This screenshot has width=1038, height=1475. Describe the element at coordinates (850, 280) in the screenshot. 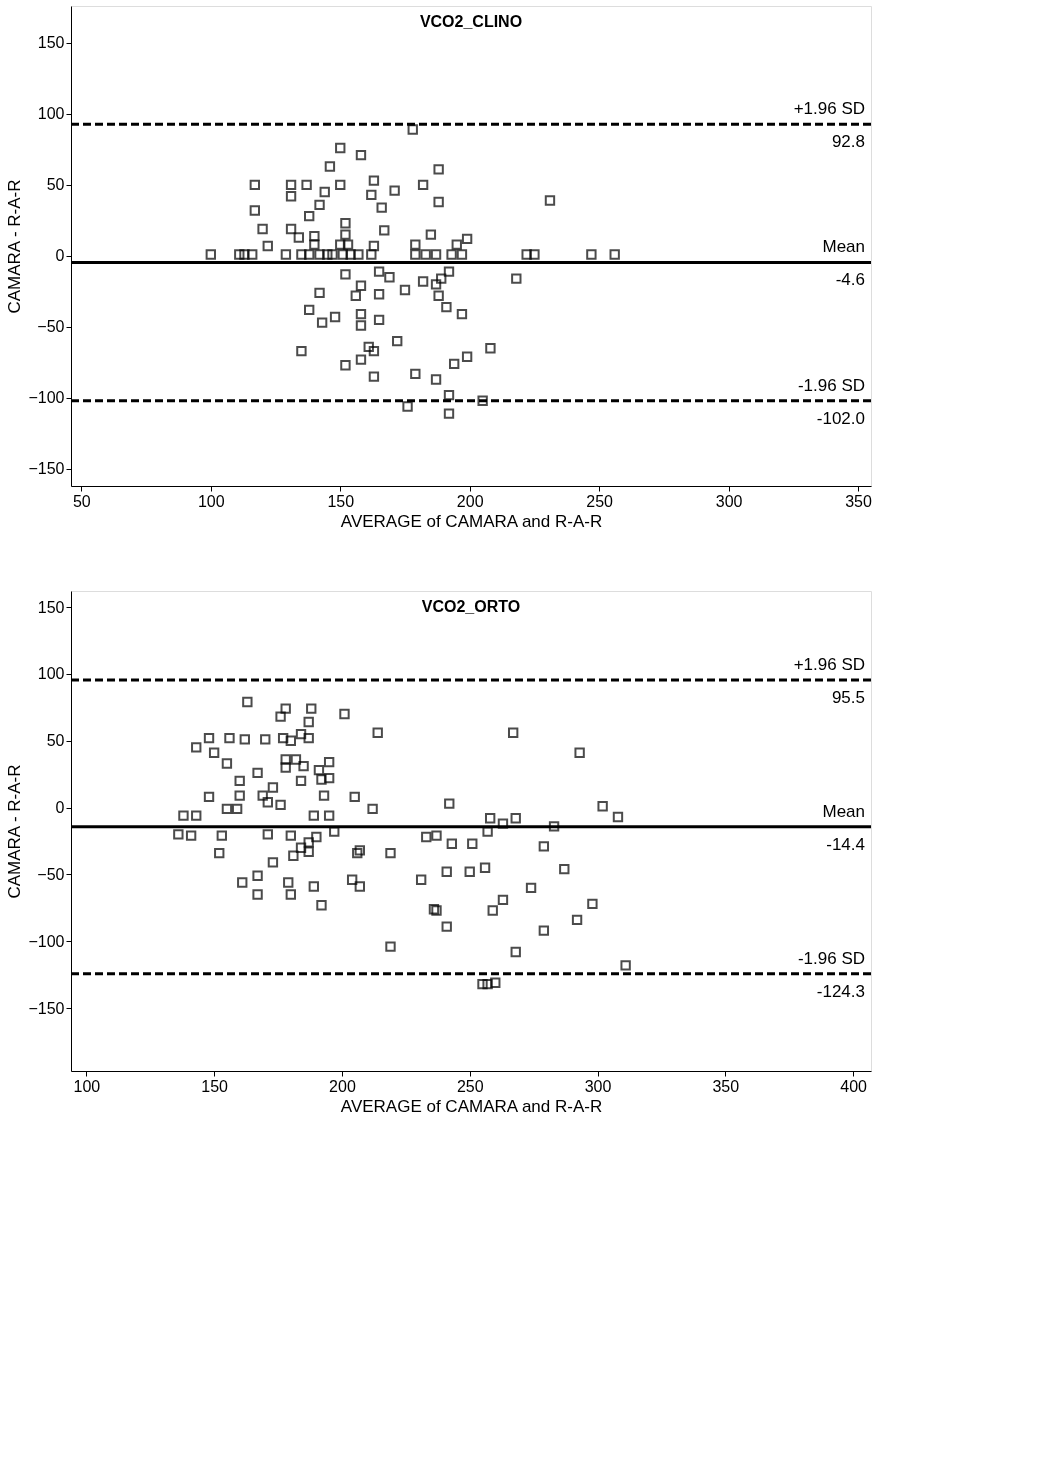

I see `annotation: -4.6` at that location.